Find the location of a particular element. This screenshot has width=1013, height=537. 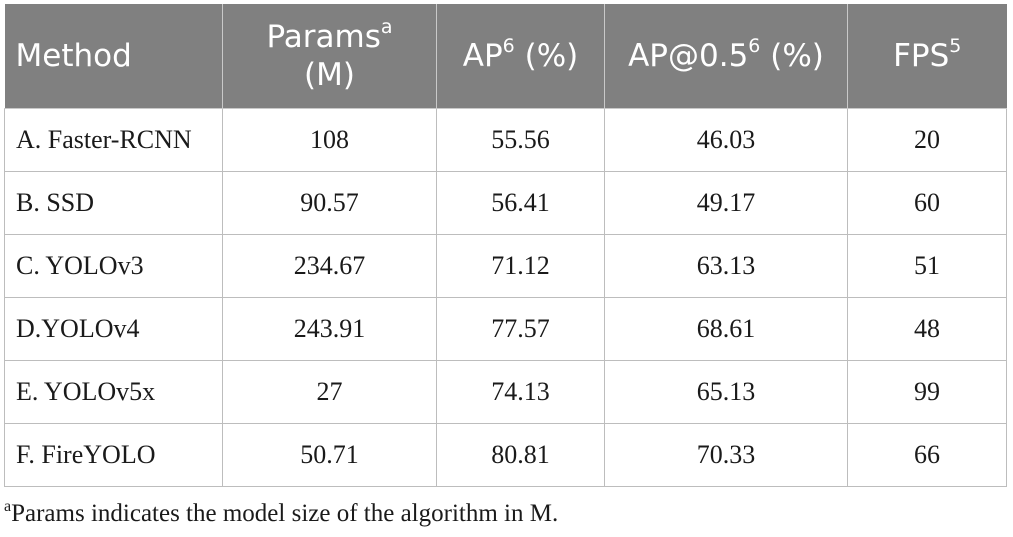

cell-ap50: 46.03 is located at coordinates (726, 140).